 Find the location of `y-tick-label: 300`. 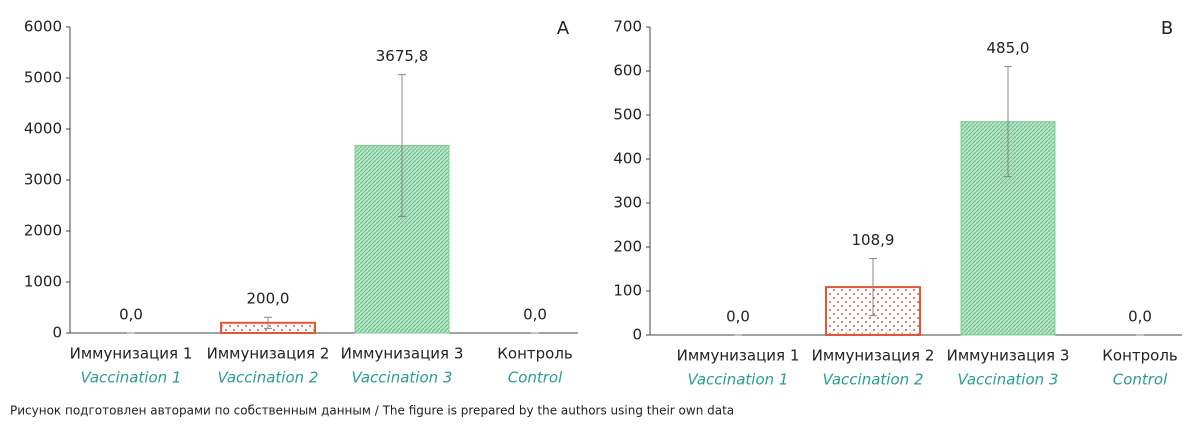

y-tick-label: 300 is located at coordinates (627, 203).